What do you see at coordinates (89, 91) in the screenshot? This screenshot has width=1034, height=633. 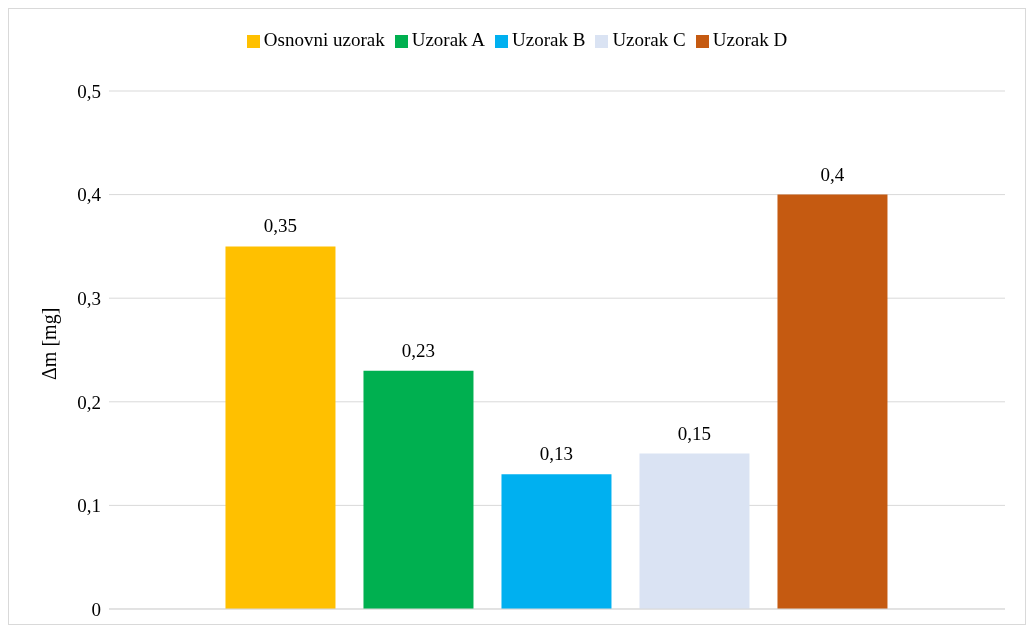 I see `y-tick-label: 0,5` at bounding box center [89, 91].